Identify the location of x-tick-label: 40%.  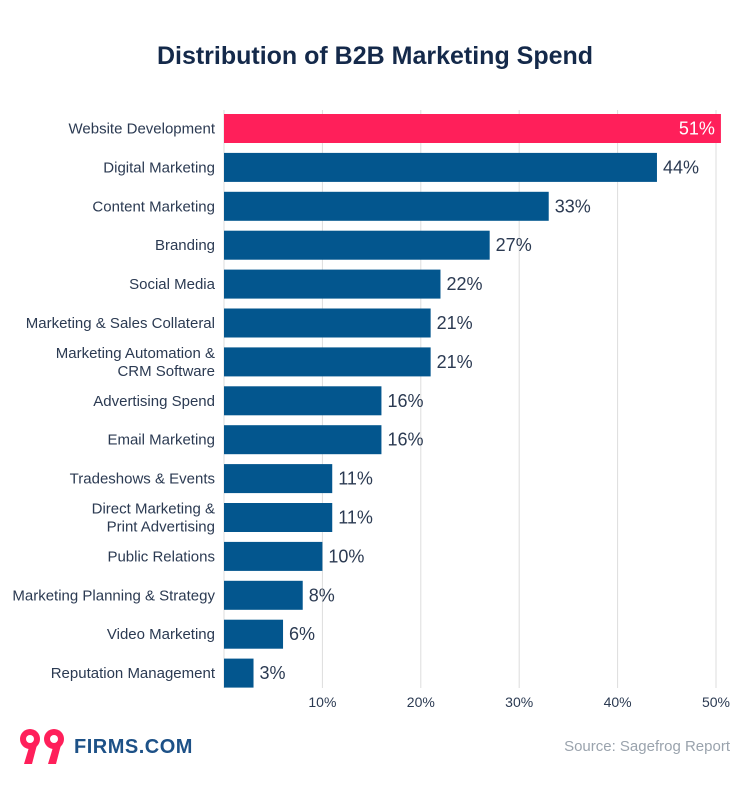
(618, 702).